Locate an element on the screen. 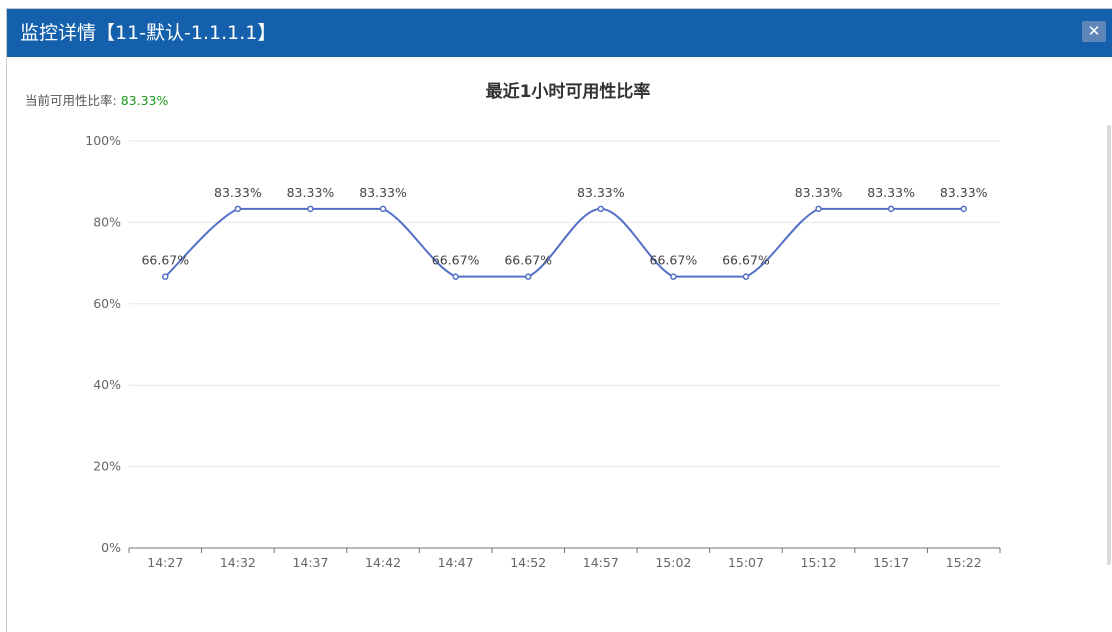  x-tick-label: 14:37 is located at coordinates (310, 562).